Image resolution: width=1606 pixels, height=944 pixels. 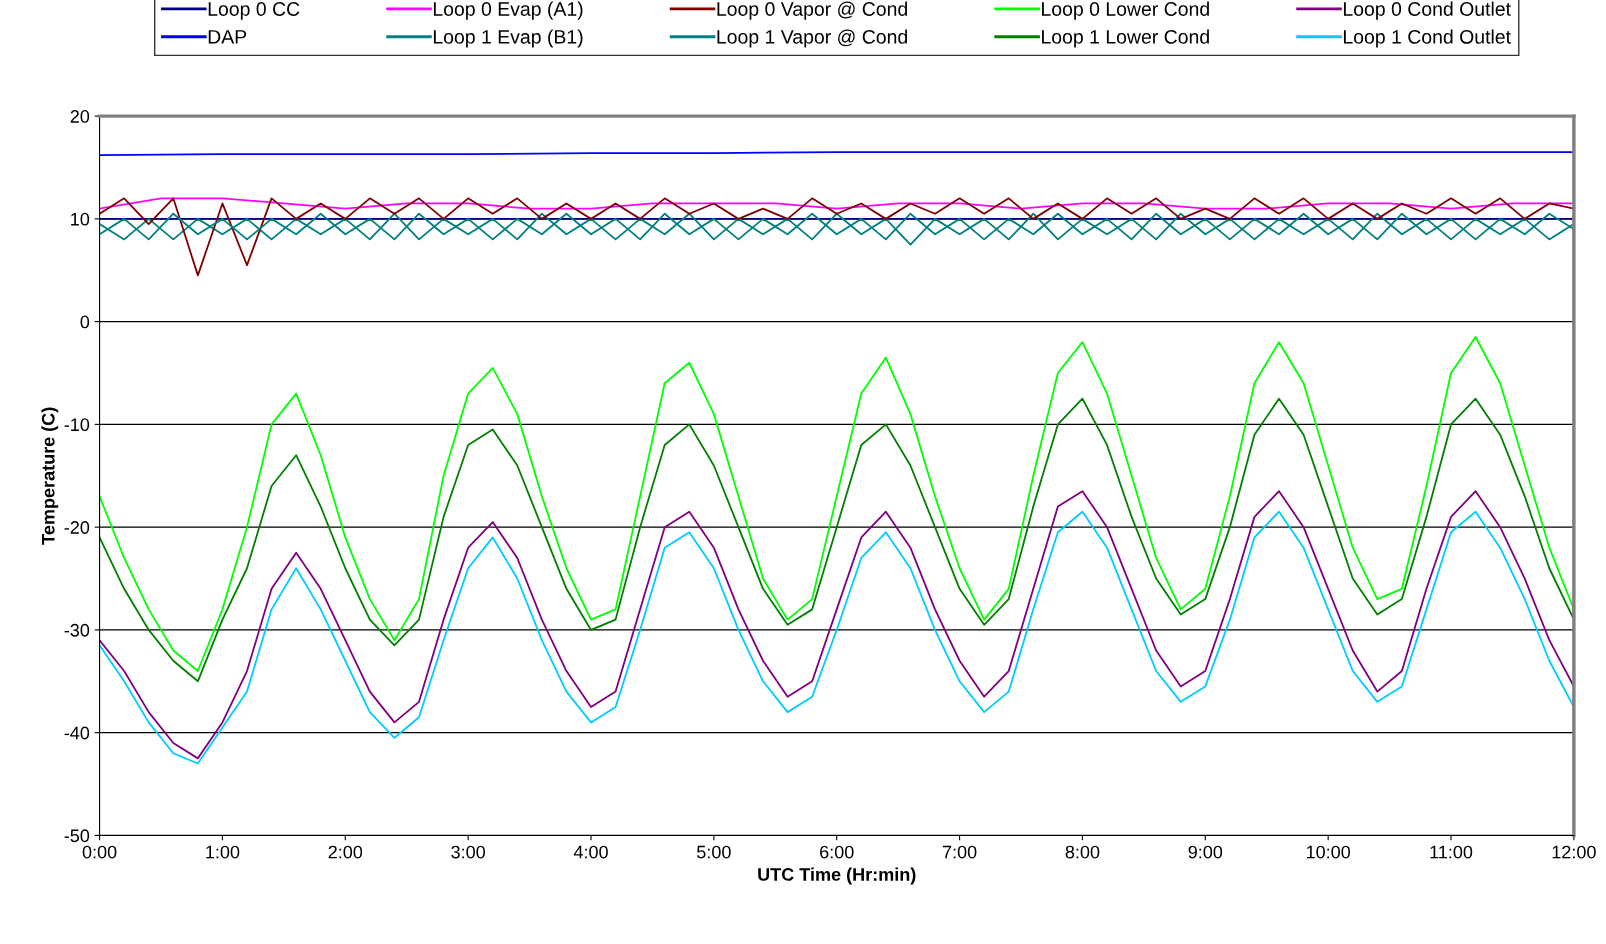 What do you see at coordinates (590, 852) in the screenshot?
I see `x-tick-label: 4:00` at bounding box center [590, 852].